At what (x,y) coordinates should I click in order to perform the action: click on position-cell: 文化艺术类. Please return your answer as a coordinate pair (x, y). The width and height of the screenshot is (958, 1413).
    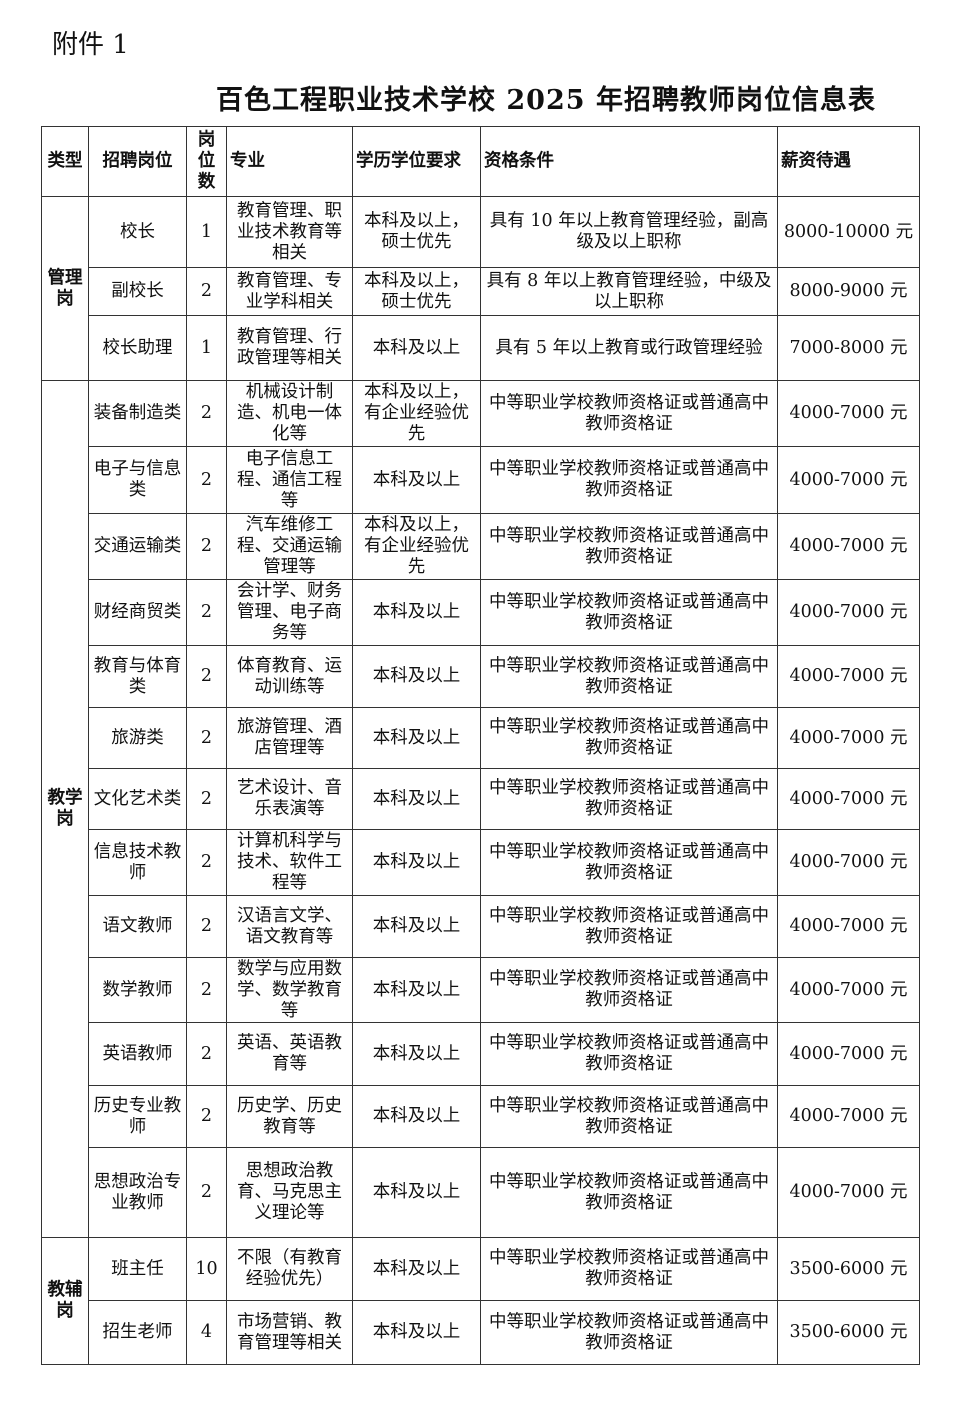
    Looking at the image, I should click on (137, 799).